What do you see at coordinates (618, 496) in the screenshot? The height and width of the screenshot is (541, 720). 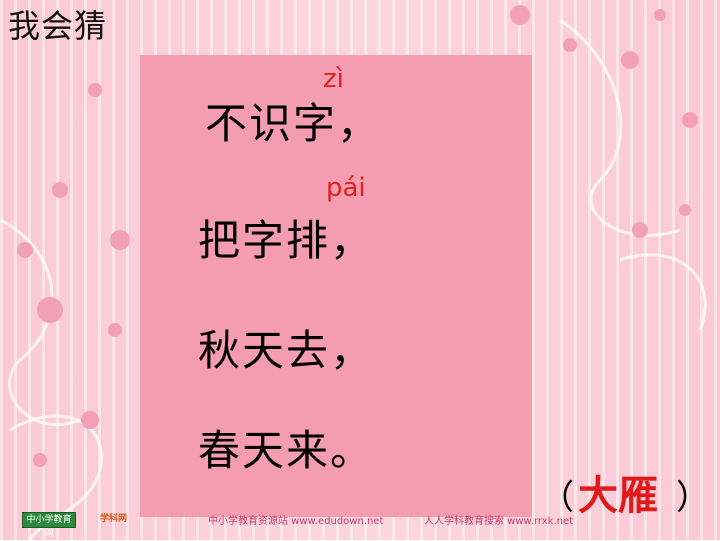 I see `answer-word: 大雁` at bounding box center [618, 496].